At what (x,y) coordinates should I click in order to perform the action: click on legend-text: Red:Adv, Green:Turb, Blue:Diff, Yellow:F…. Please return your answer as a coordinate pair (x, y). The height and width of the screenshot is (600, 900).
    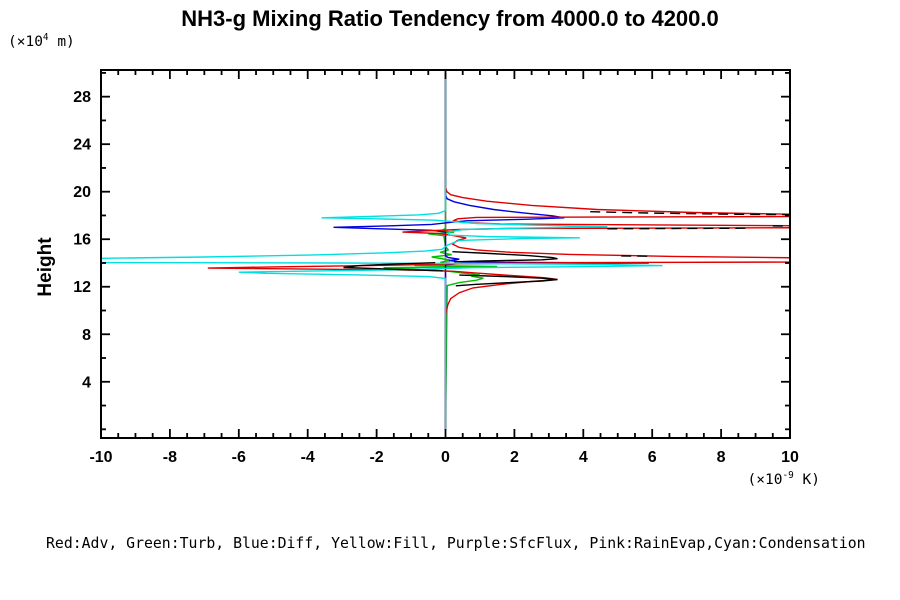
    Looking at the image, I should click on (456, 543).